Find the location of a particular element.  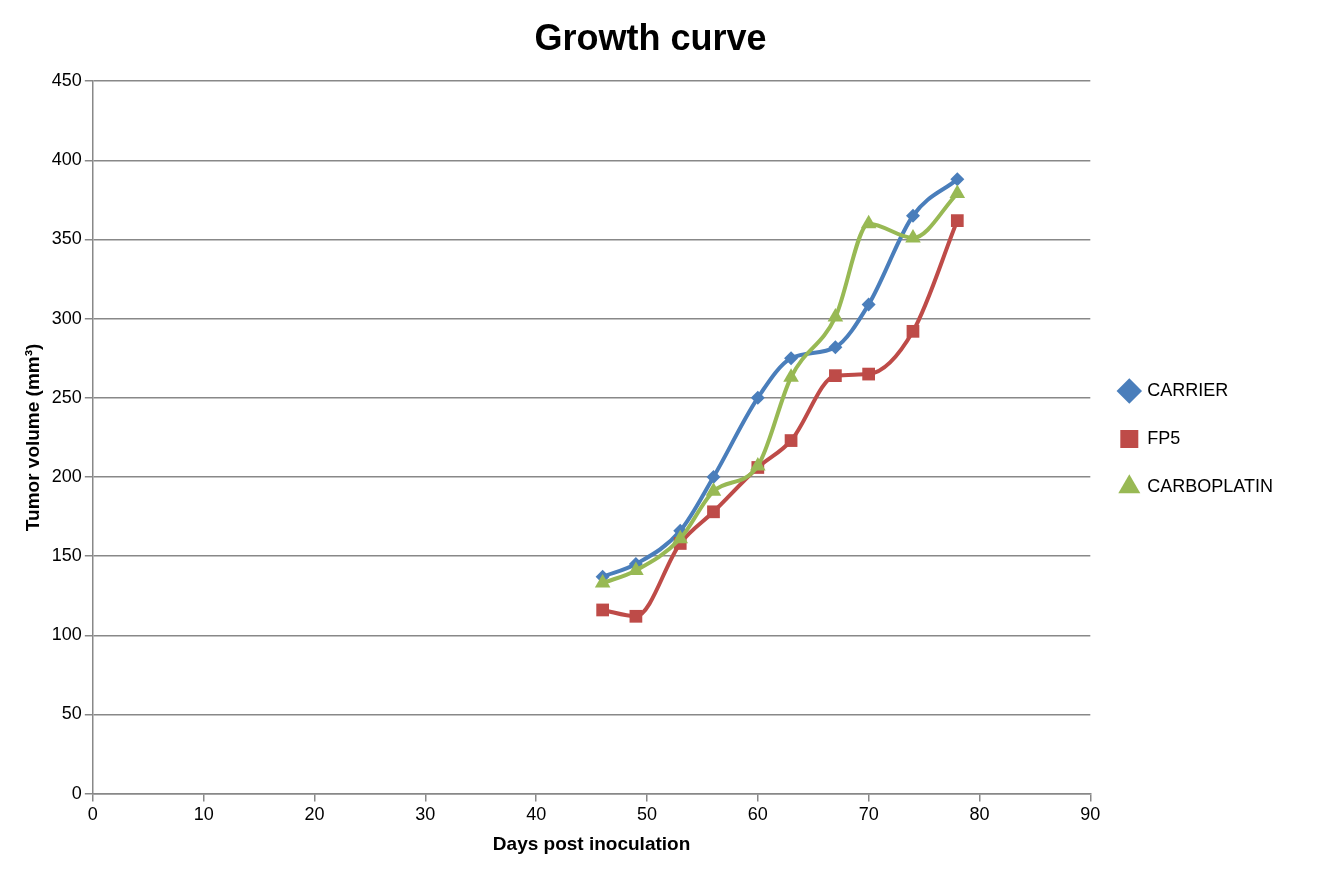

legend-label: CARRIER is located at coordinates (1188, 389).